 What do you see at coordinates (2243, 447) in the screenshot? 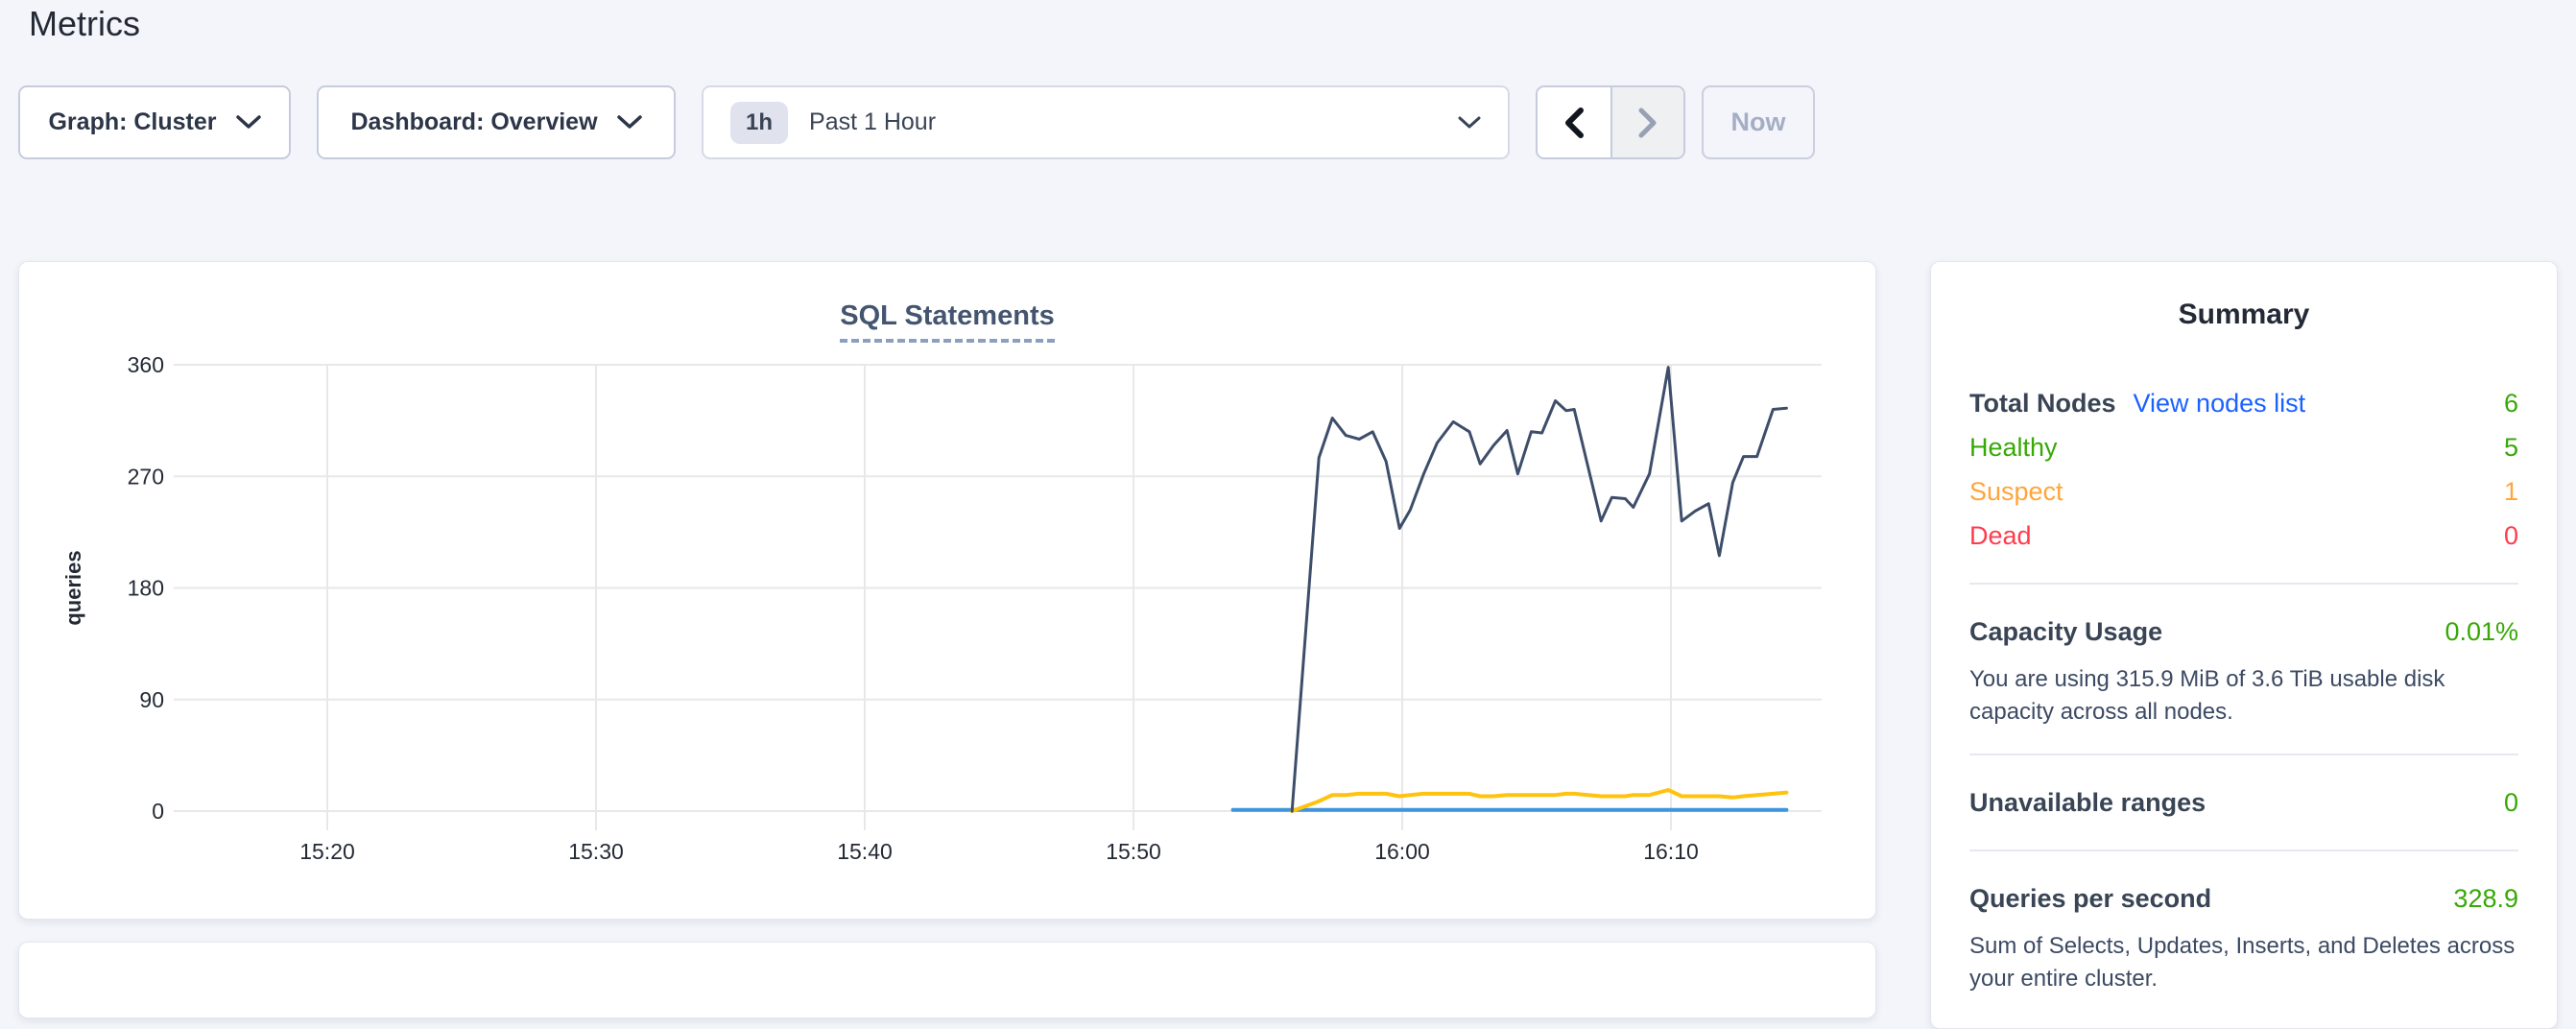
I see `healthy-nodes-row: Healthy 5` at bounding box center [2243, 447].